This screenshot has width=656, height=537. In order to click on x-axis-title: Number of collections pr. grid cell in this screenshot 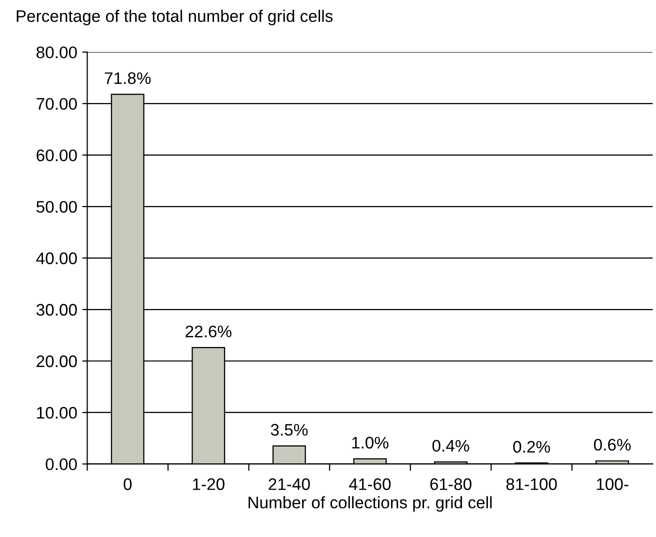, I will do `click(370, 504)`.